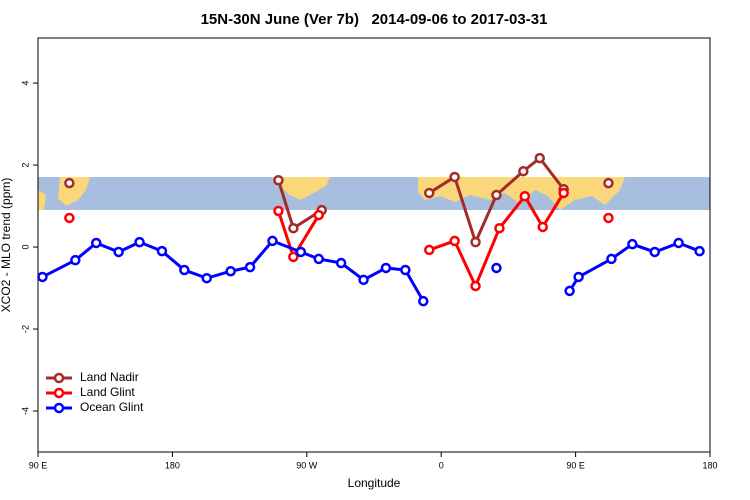 The image size is (750, 500). What do you see at coordinates (374, 483) in the screenshot?
I see `x-axis-label: Longitude` at bounding box center [374, 483].